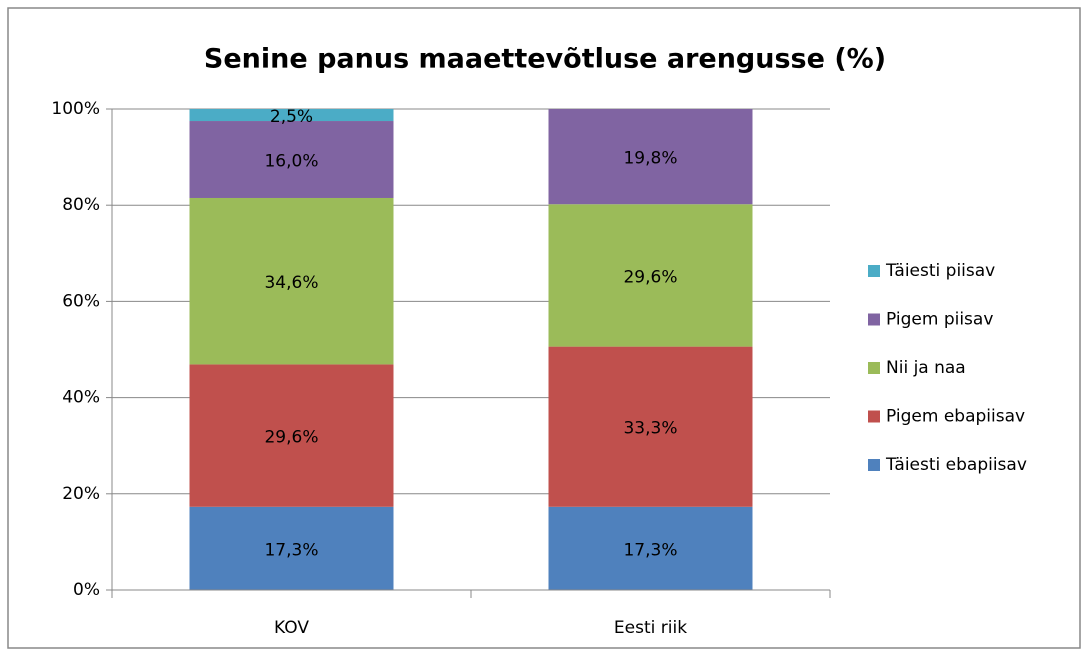 This screenshot has width=1088, height=654. Describe the element at coordinates (86, 590) in the screenshot. I see `y-tick-label: 0%` at that location.